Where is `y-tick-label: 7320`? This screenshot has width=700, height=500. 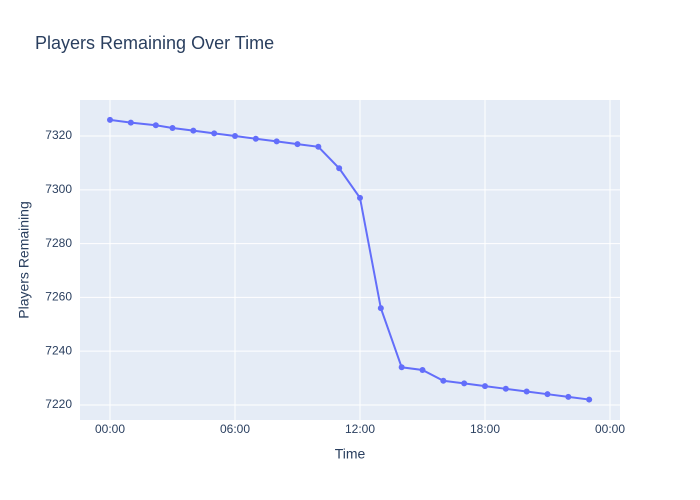 y-tick-label: 7320 is located at coordinates (58, 135).